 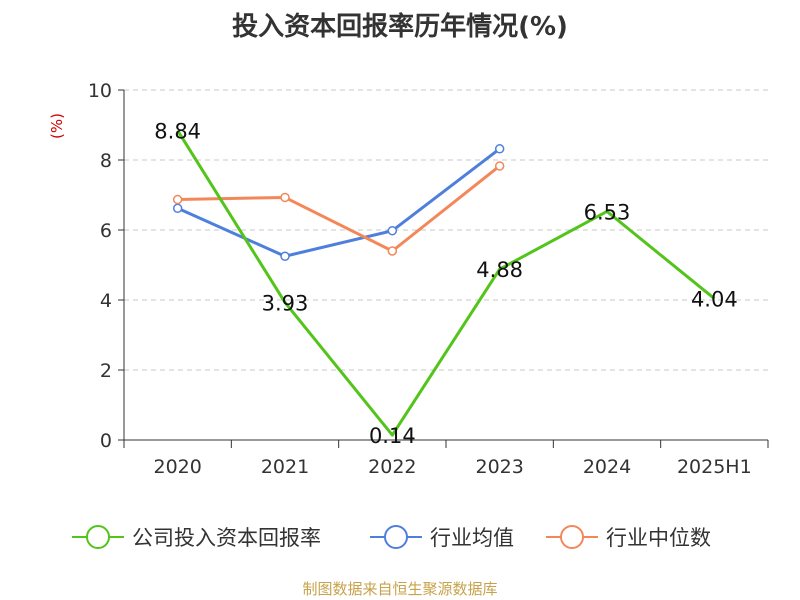 What do you see at coordinates (177, 132) in the screenshot?
I see `data-label: 8.84` at bounding box center [177, 132].